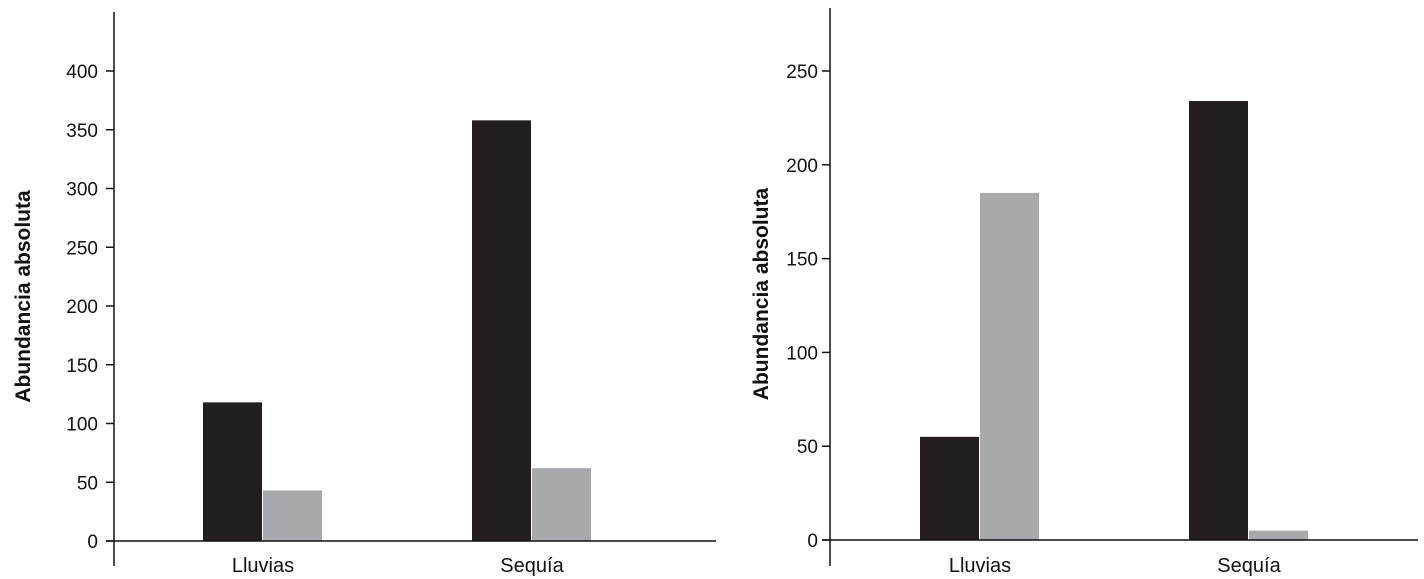 The height and width of the screenshot is (579, 1424). Describe the element at coordinates (82, 72) in the screenshot. I see `y-tick-label: 400` at that location.